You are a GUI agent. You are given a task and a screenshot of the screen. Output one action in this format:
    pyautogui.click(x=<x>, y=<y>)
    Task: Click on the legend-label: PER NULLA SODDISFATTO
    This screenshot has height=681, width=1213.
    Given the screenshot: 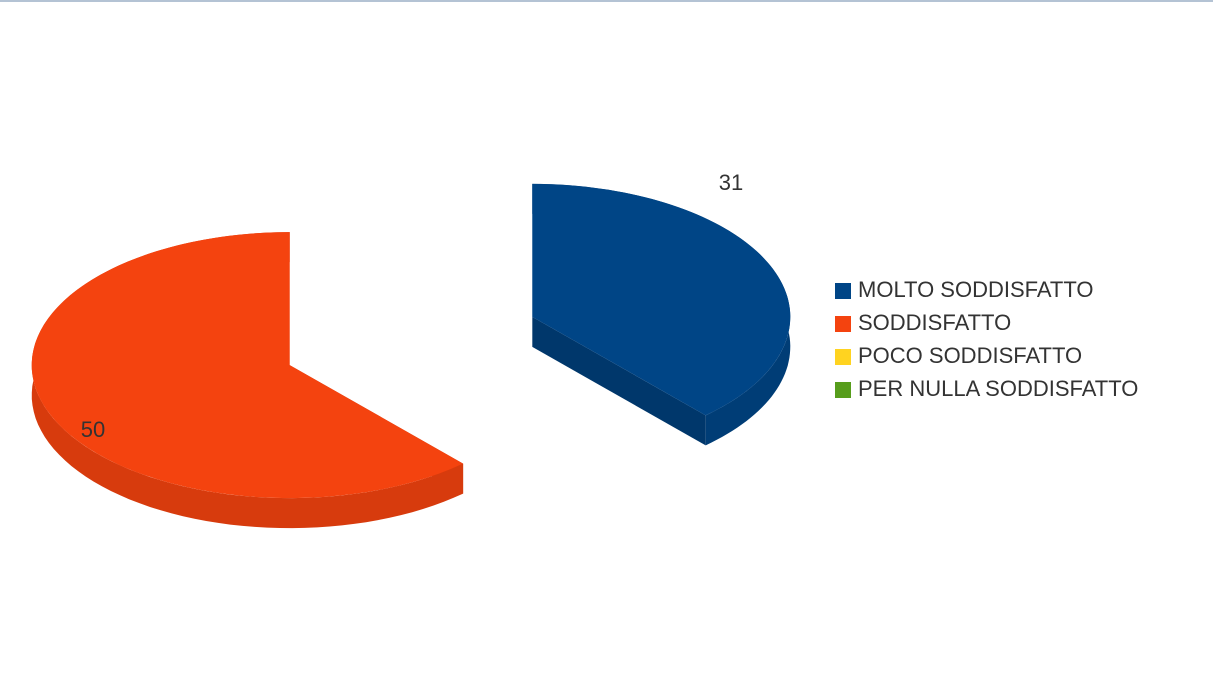 What is the action you would take?
    pyautogui.click(x=998, y=388)
    